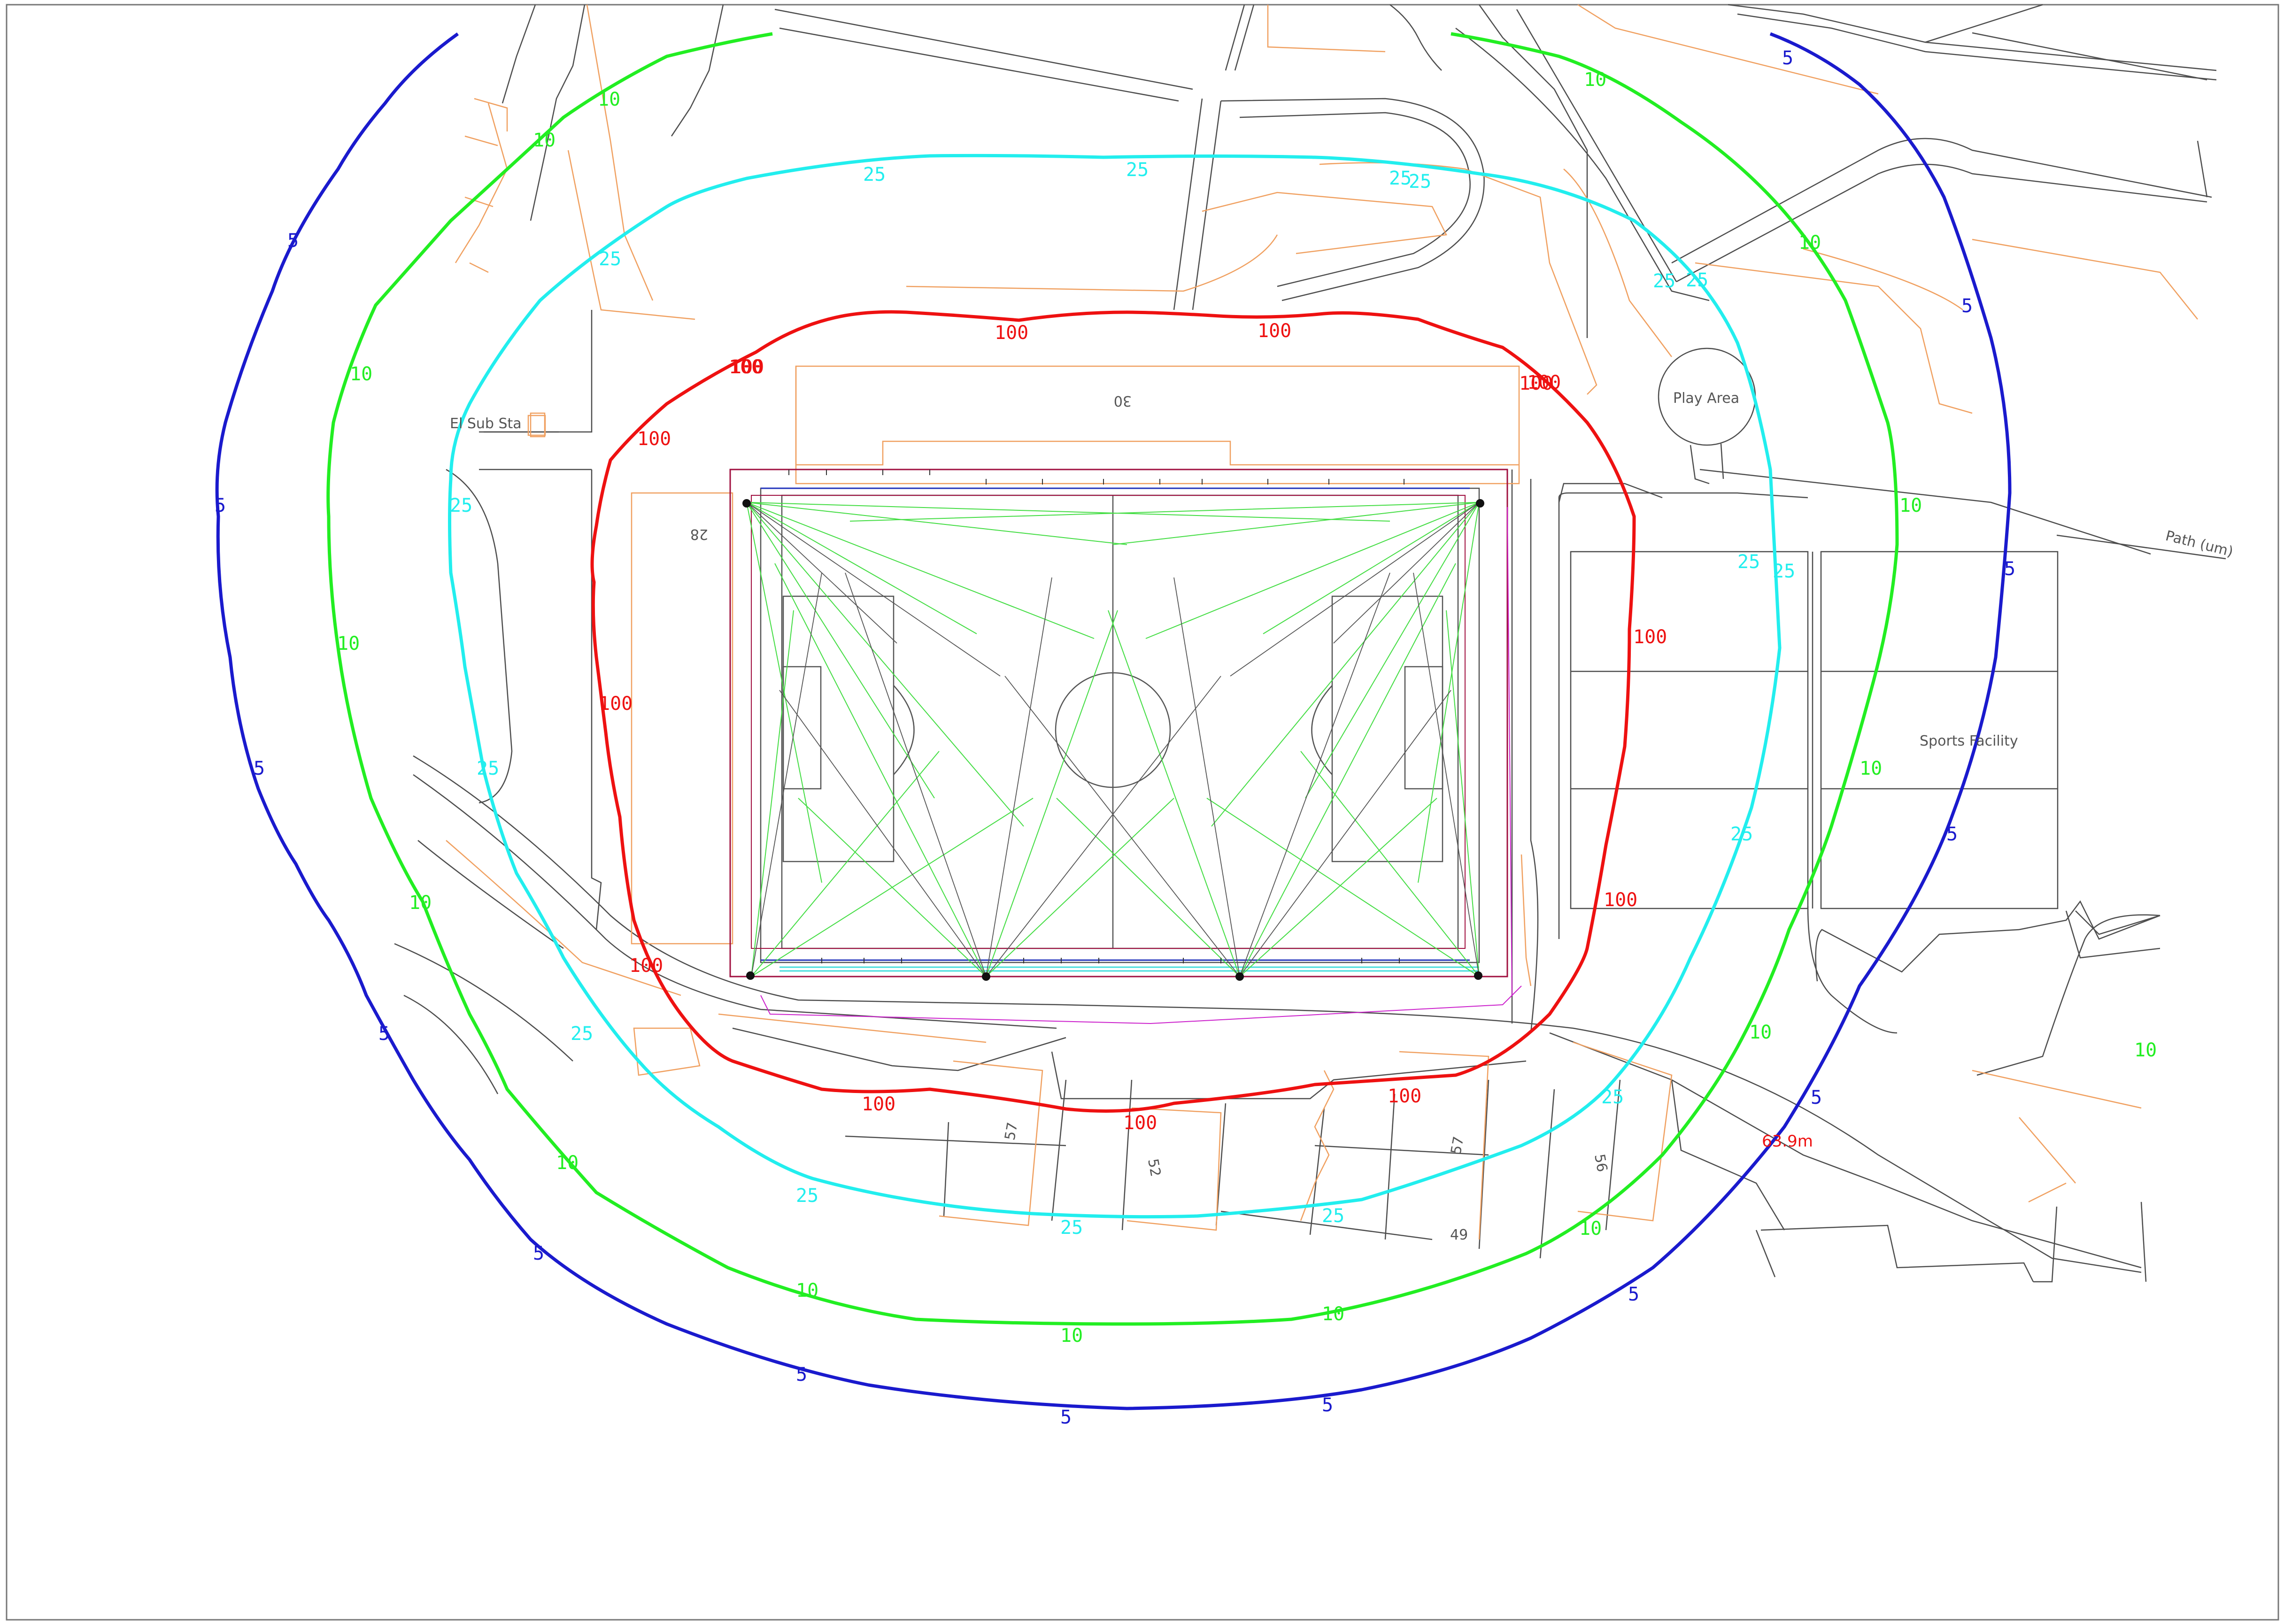 This screenshot has width=2284, height=1624. I want to click on perimeter-fence, so click(1125, 746).